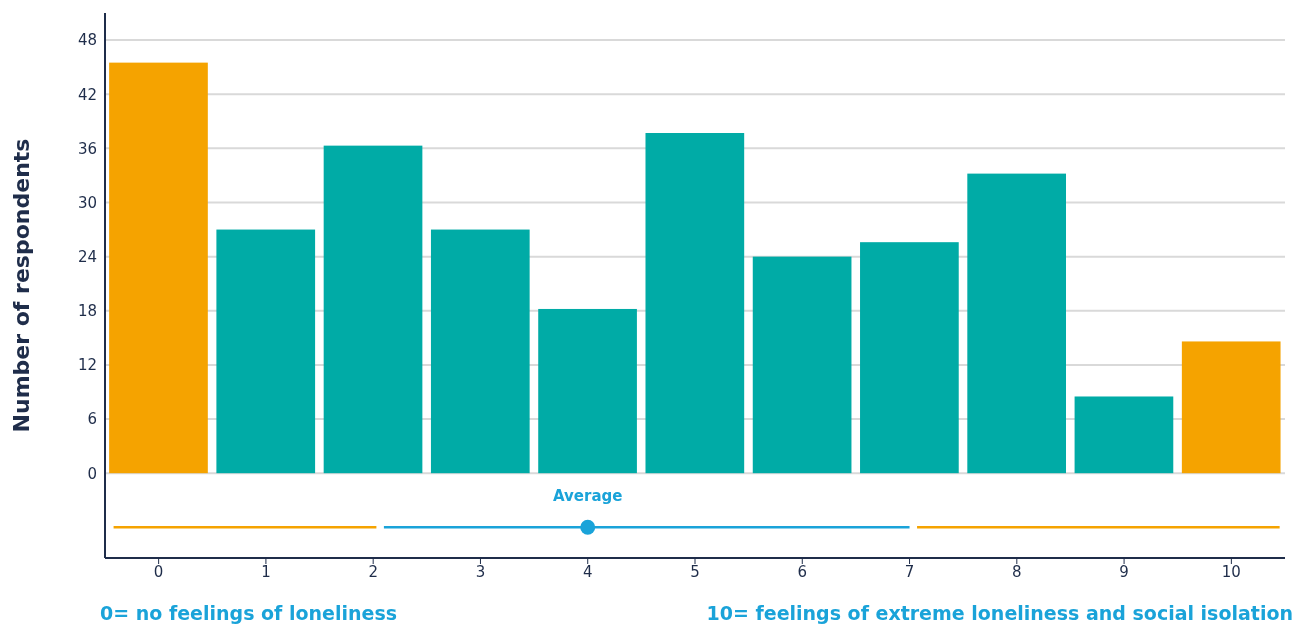 The image size is (1301, 632). What do you see at coordinates (92, 419) in the screenshot?
I see `y-tick-label: 6` at bounding box center [92, 419].